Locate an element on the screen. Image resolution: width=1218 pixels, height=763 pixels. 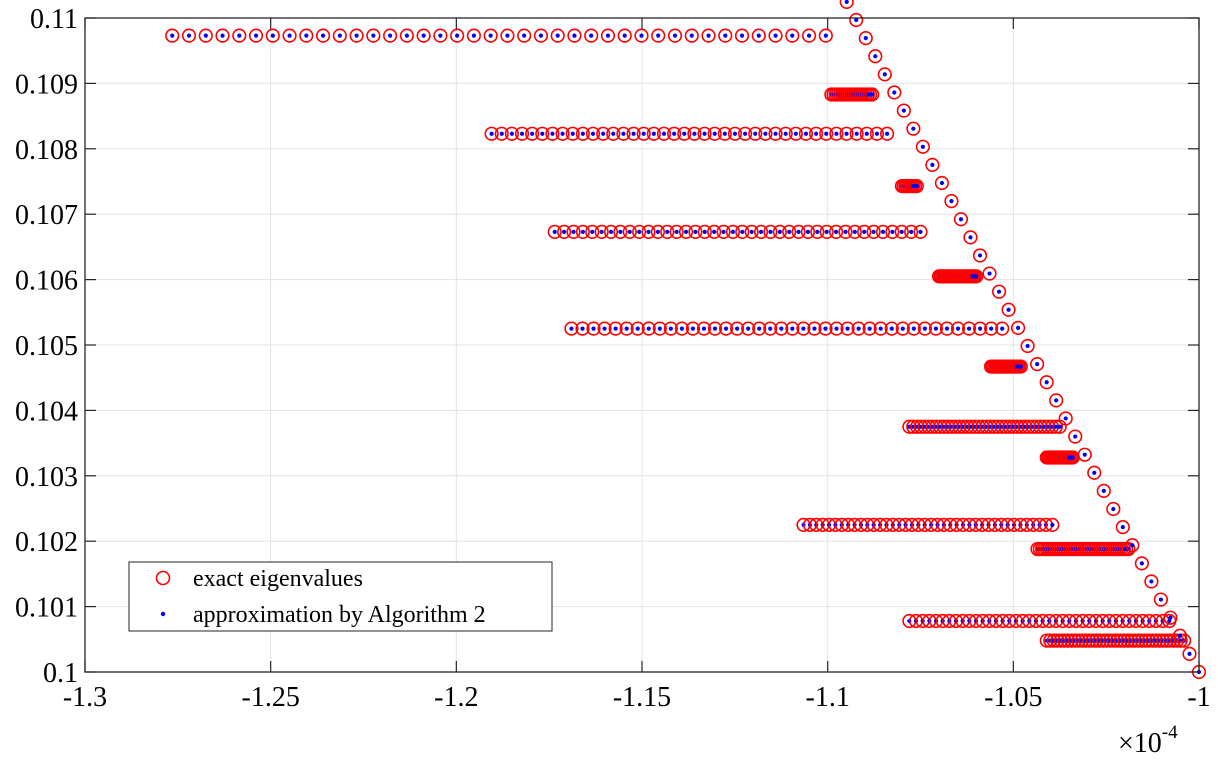
y-tick-label: 0.104 is located at coordinates (46, 411).